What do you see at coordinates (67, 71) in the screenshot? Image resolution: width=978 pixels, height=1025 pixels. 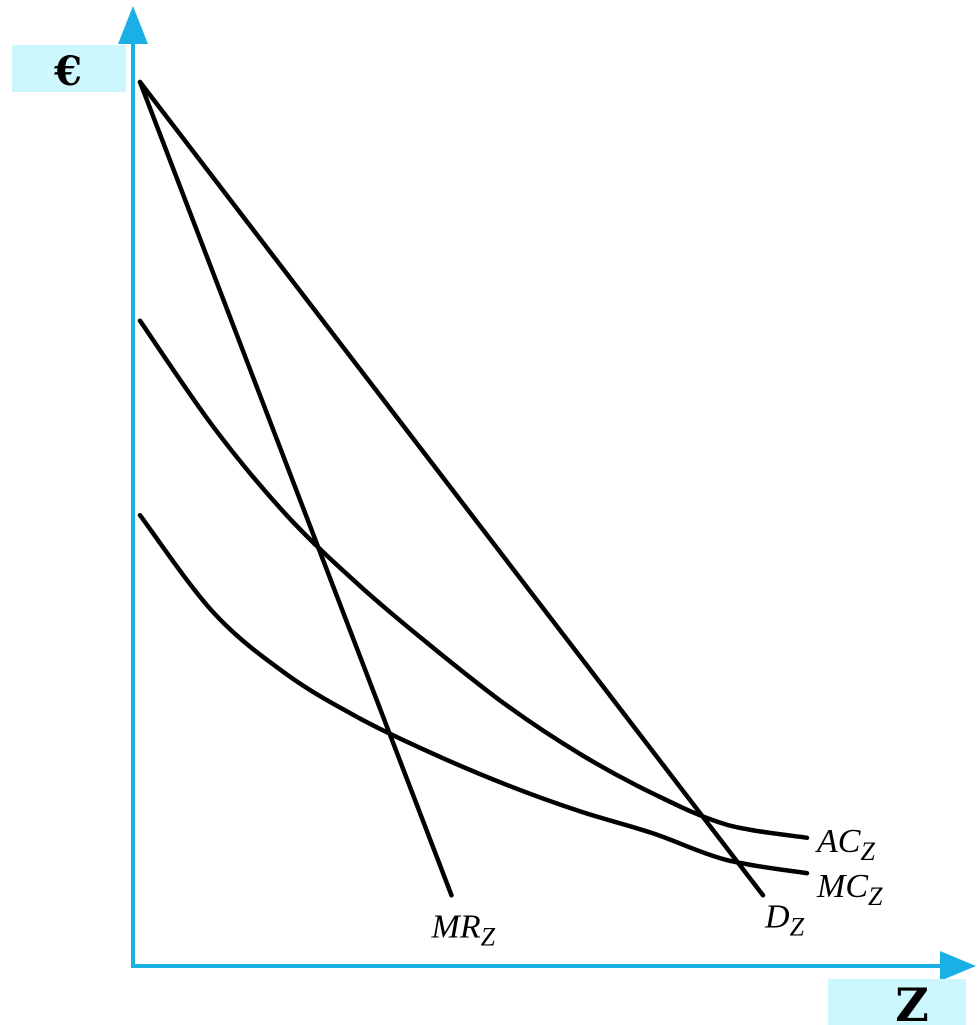 I see `y-axis-label: €` at bounding box center [67, 71].